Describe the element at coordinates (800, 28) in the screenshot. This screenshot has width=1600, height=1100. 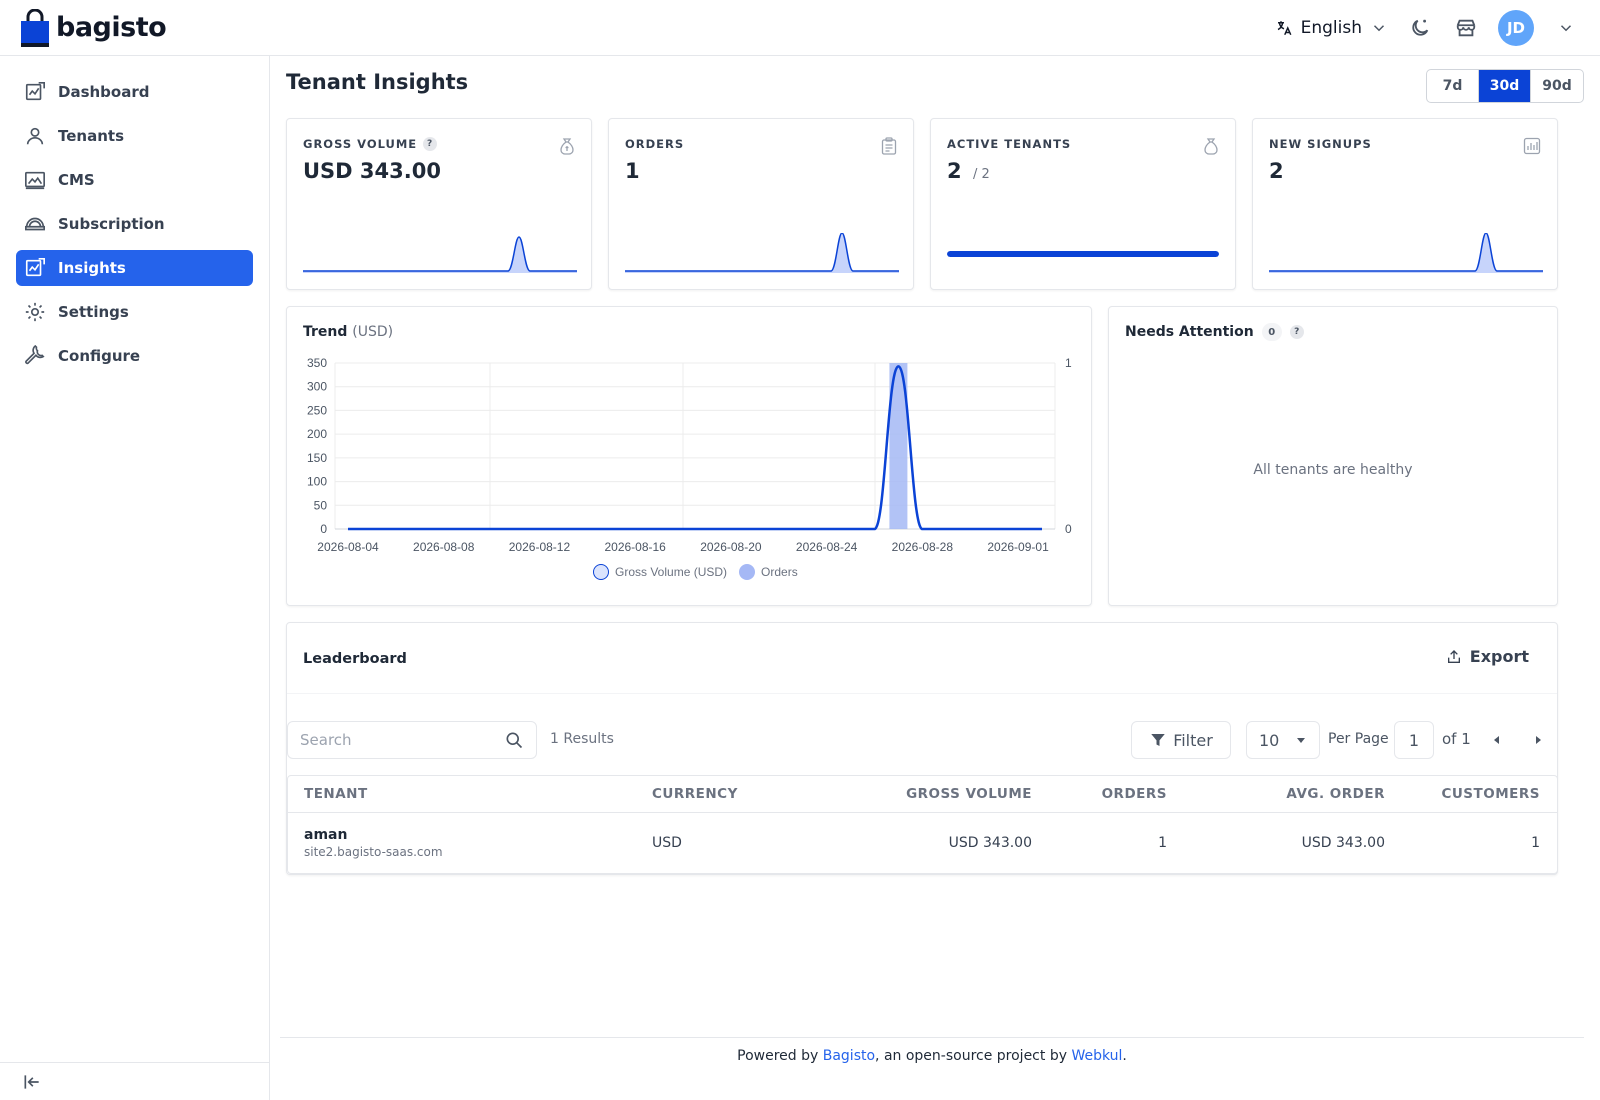
I see `top-header: bagisto English JD` at that location.